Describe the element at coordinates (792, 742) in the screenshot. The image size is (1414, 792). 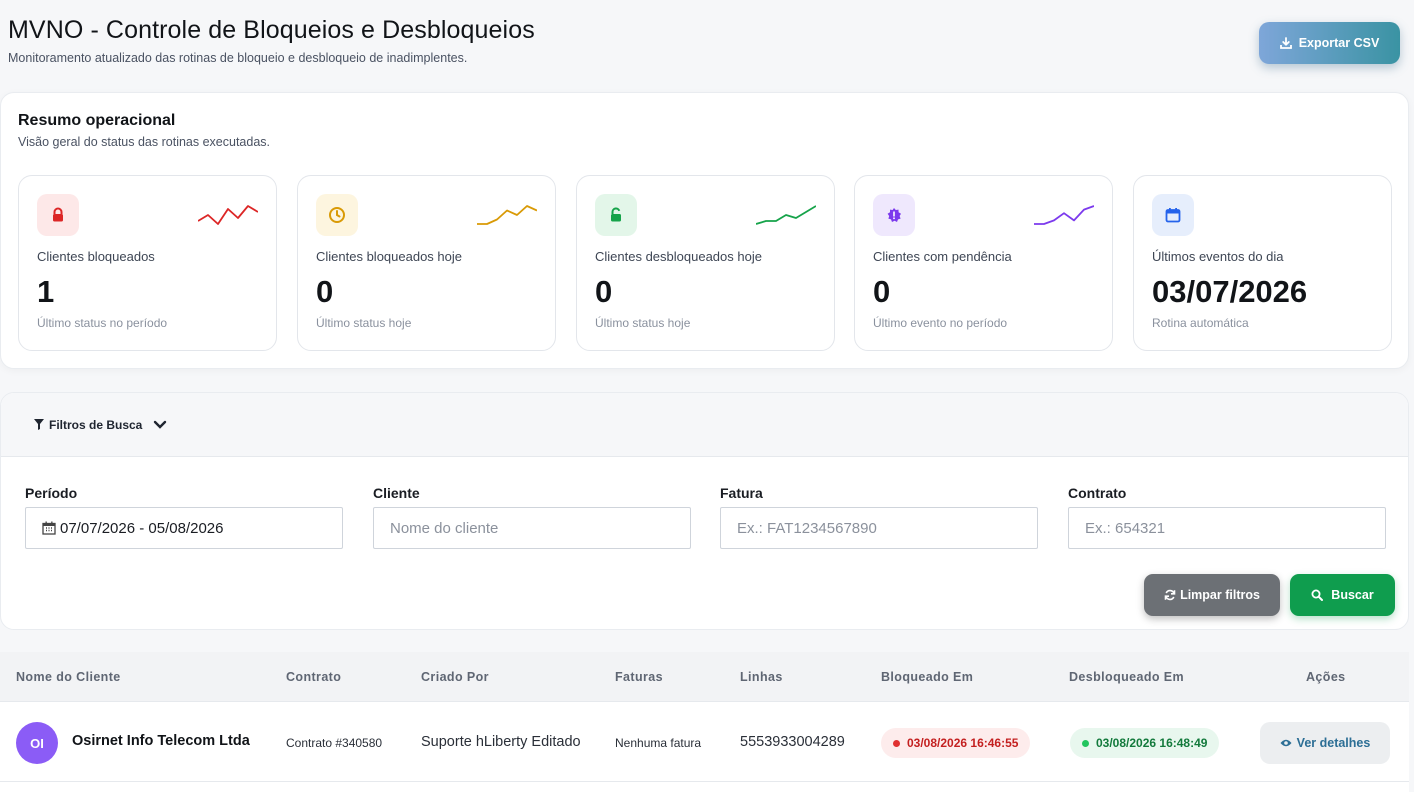
I see `lines-cell: 5553933004289` at that location.